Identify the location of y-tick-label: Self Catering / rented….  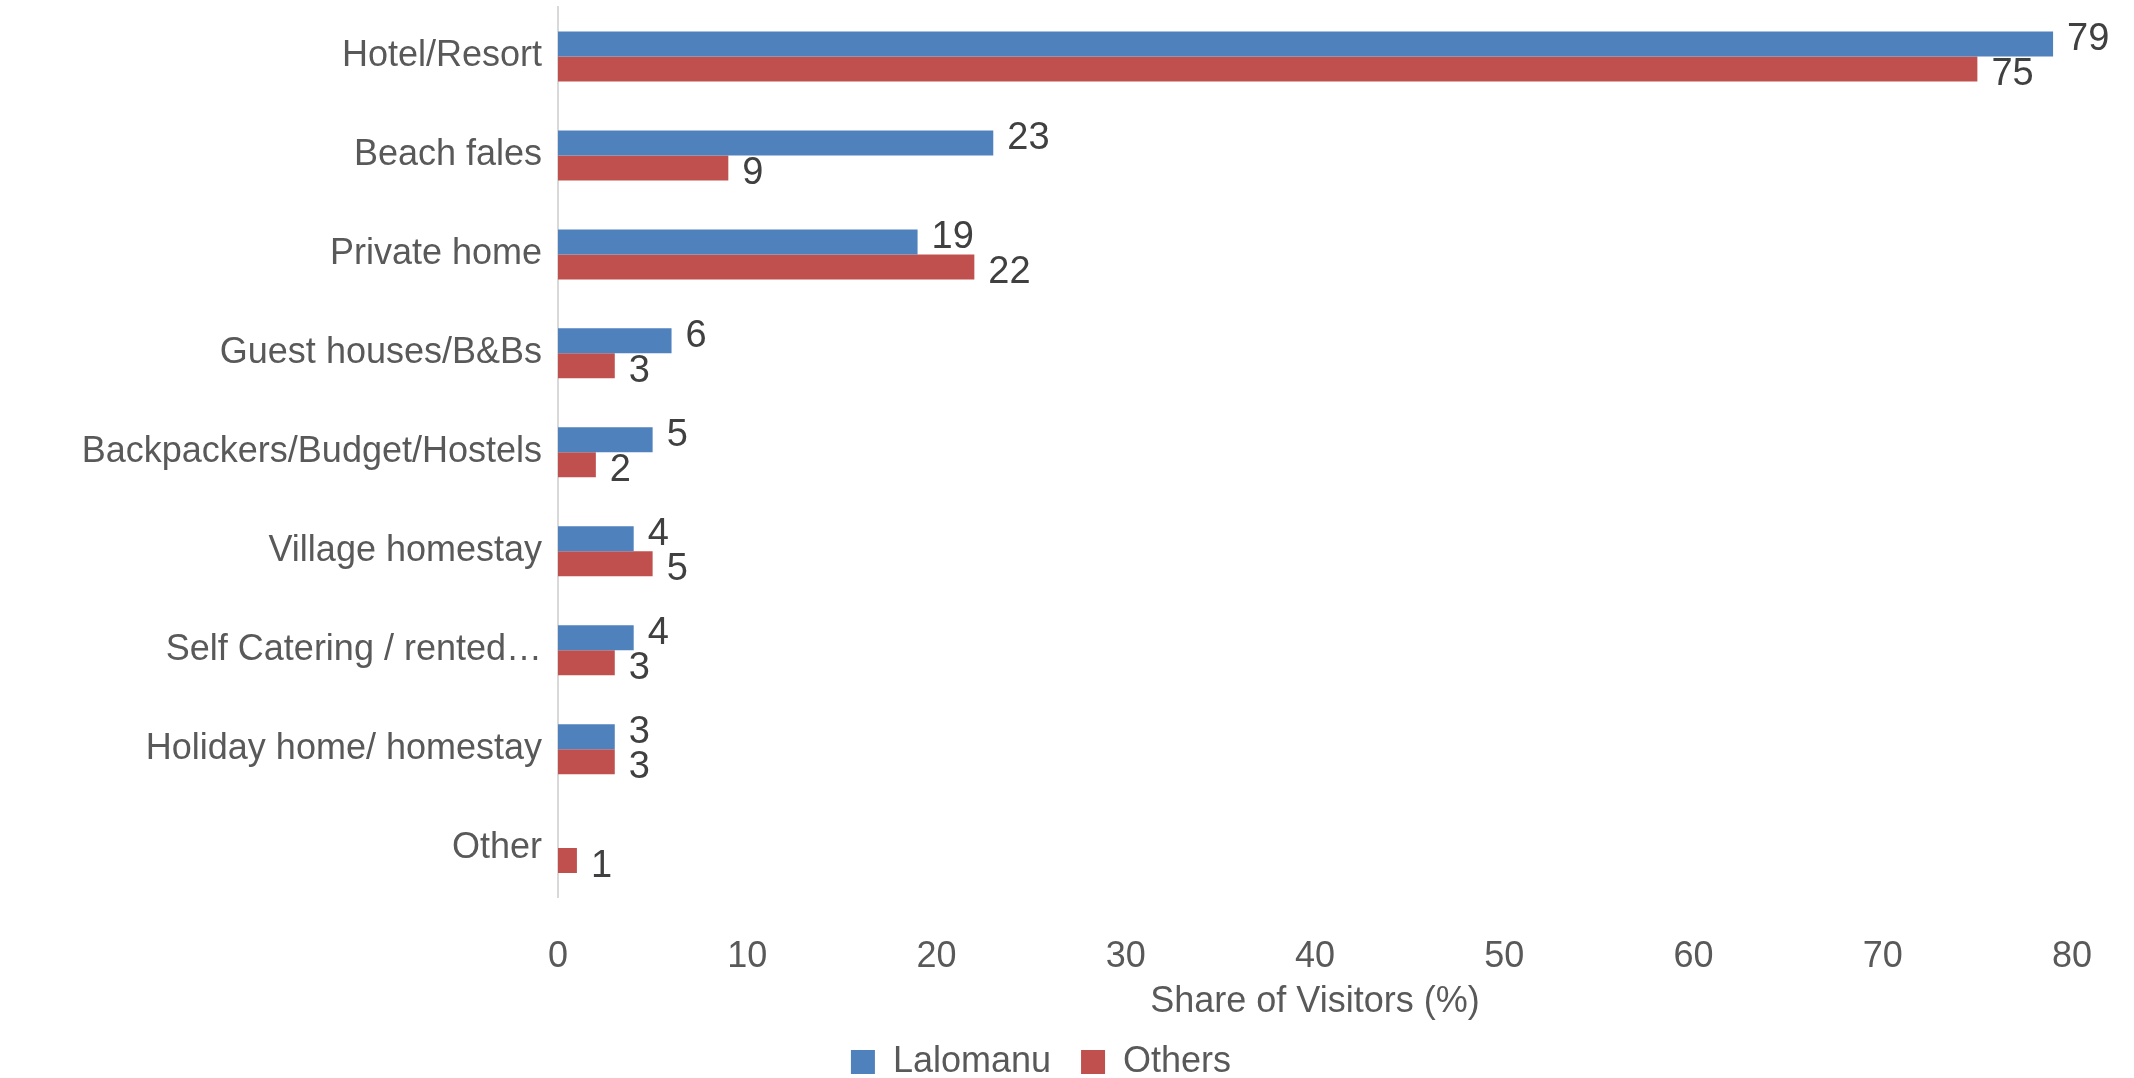
(353, 648).